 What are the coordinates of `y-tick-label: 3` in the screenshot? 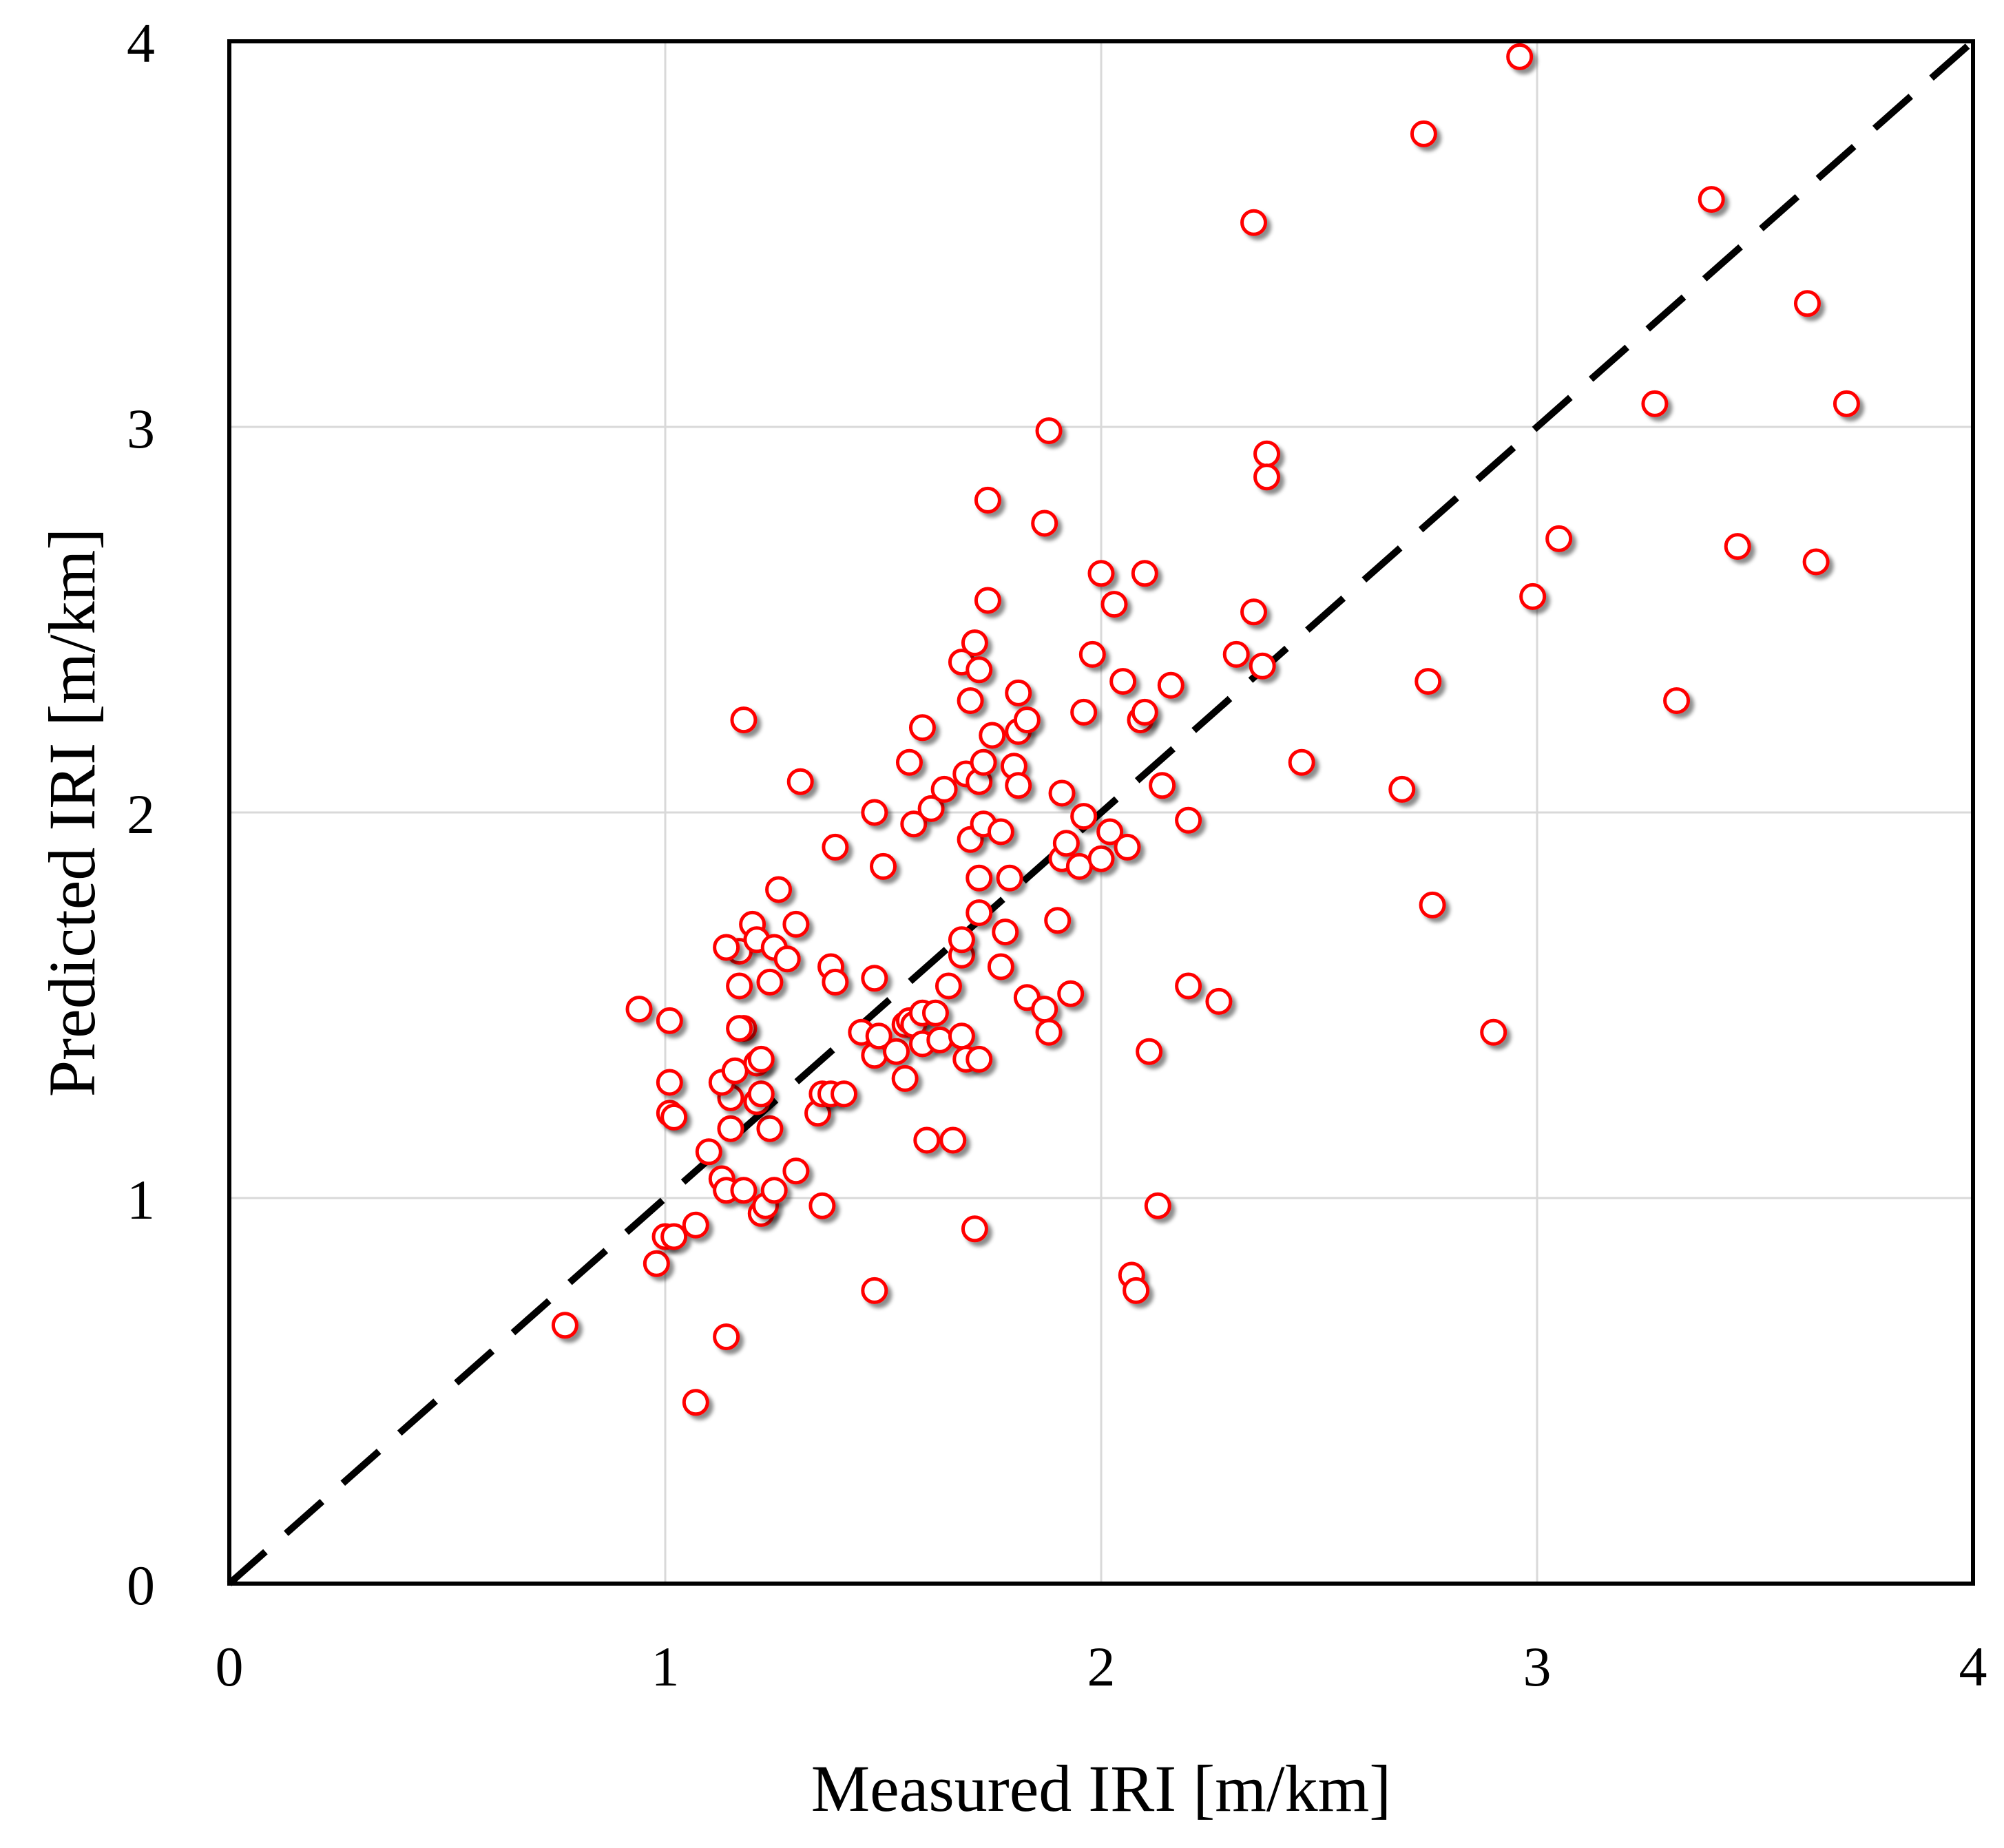 It's located at (141, 428).